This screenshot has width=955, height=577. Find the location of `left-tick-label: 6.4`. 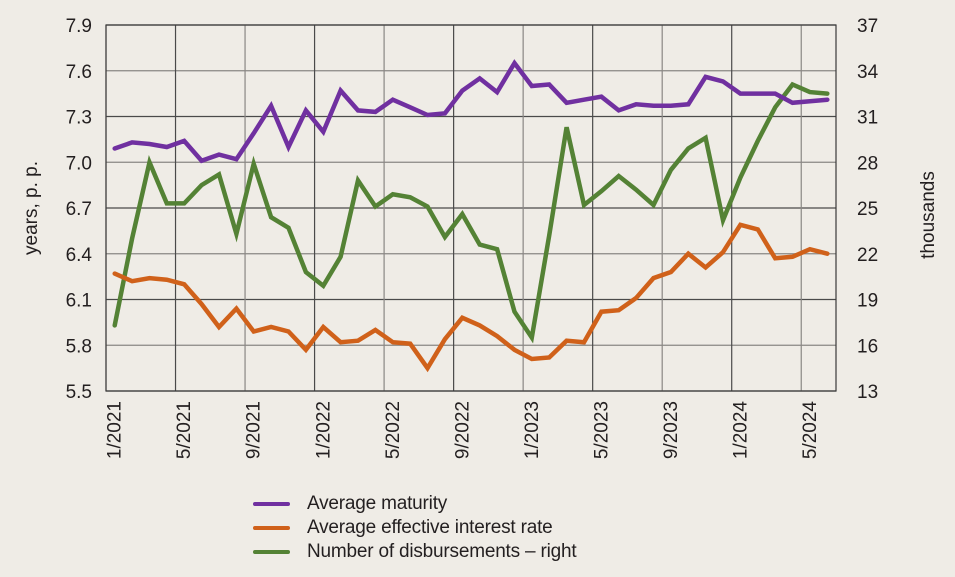

left-tick-label: 6.4 is located at coordinates (79, 255).